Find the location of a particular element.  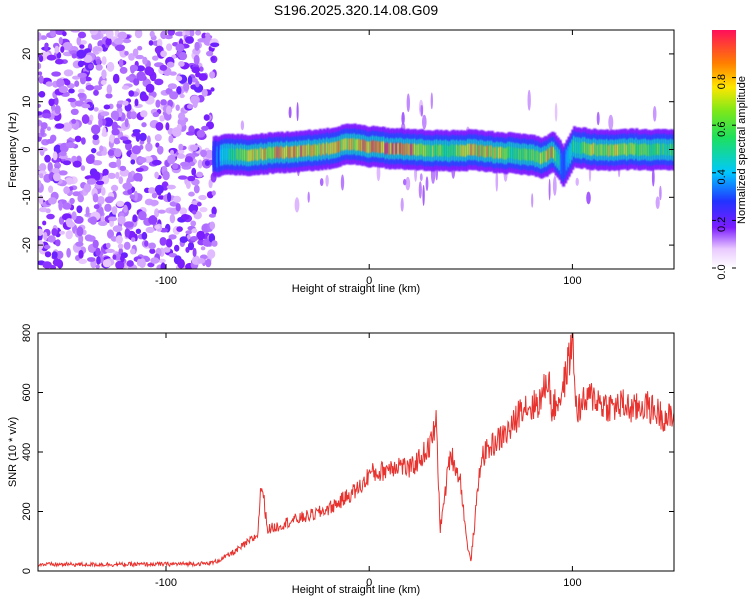

x-tick-label: 100 is located at coordinates (572, 281).